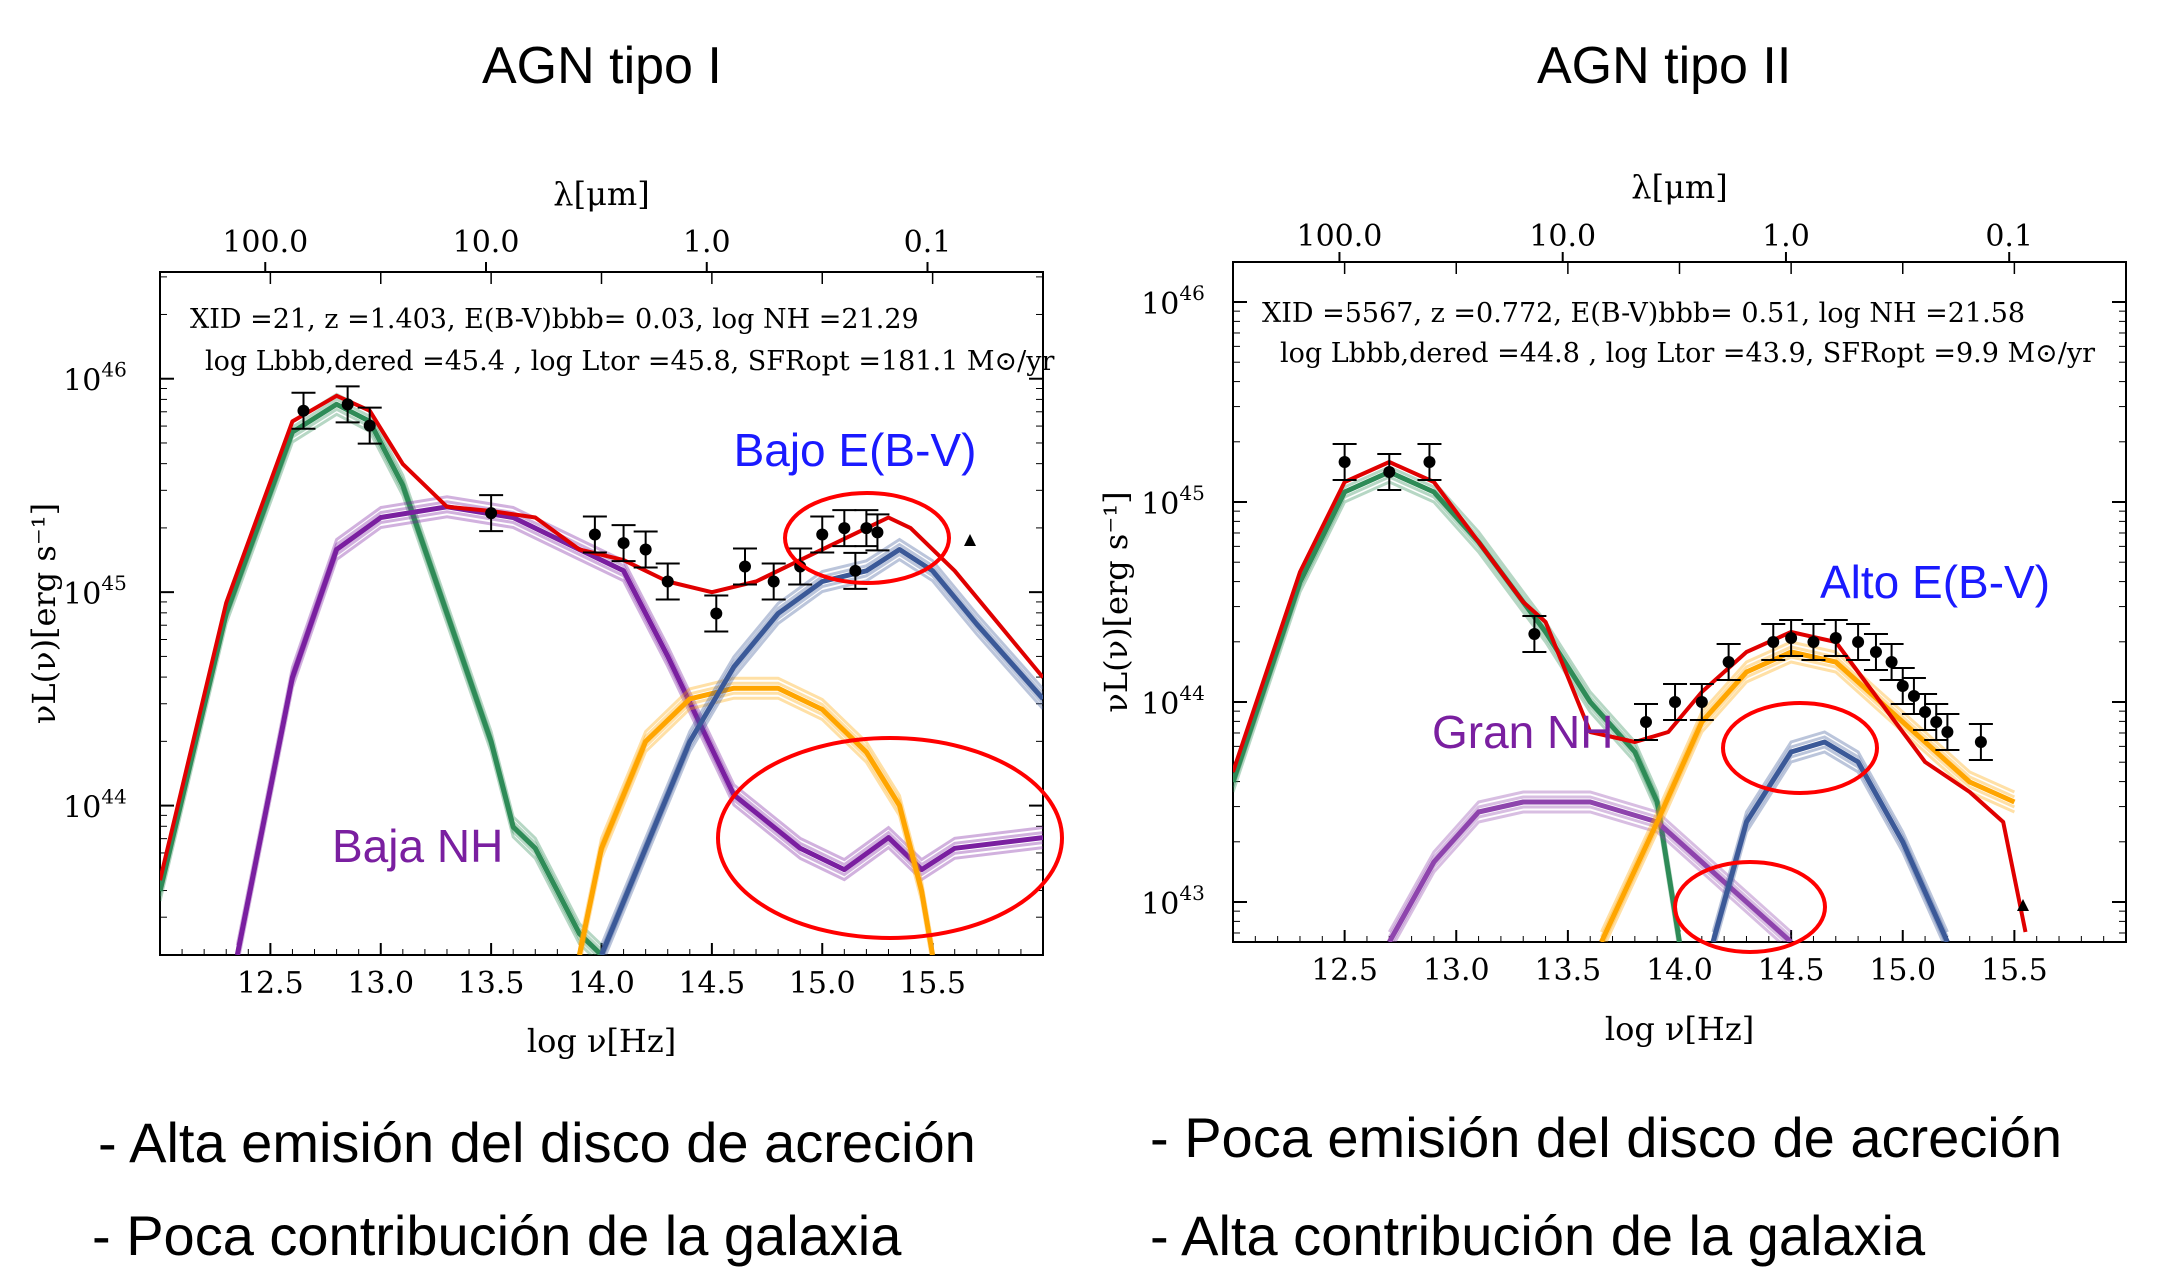  What do you see at coordinates (1679, 1029) in the screenshot?
I see `x-axis-label: log ν[Hz]` at bounding box center [1679, 1029].